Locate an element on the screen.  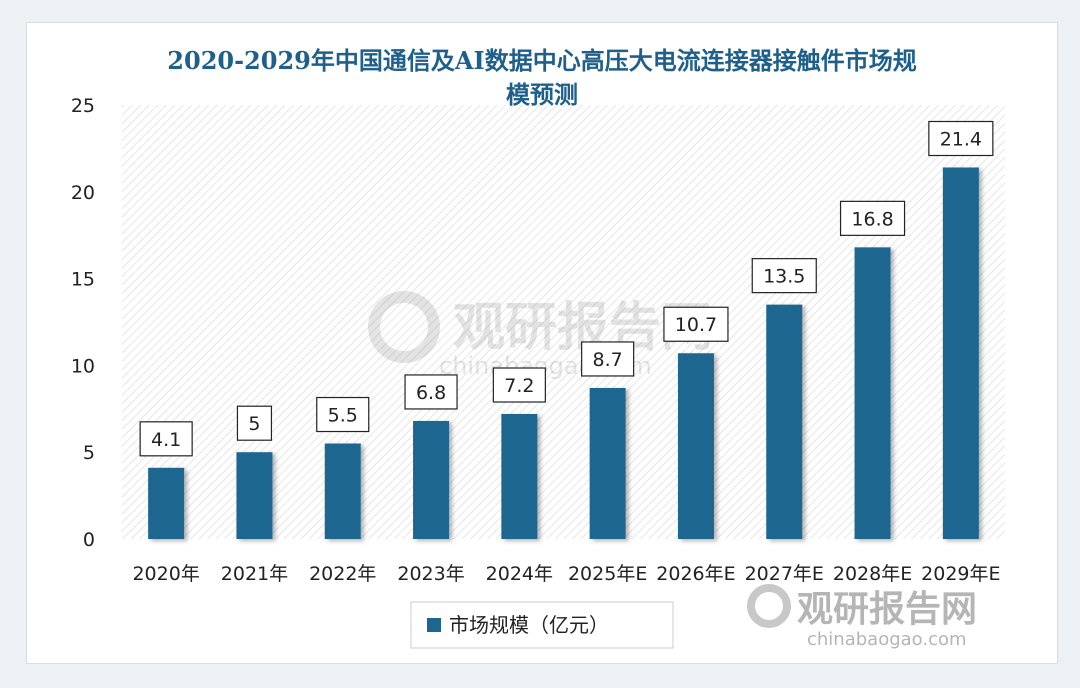
x-tick-label: 2025年E is located at coordinates (607, 574).